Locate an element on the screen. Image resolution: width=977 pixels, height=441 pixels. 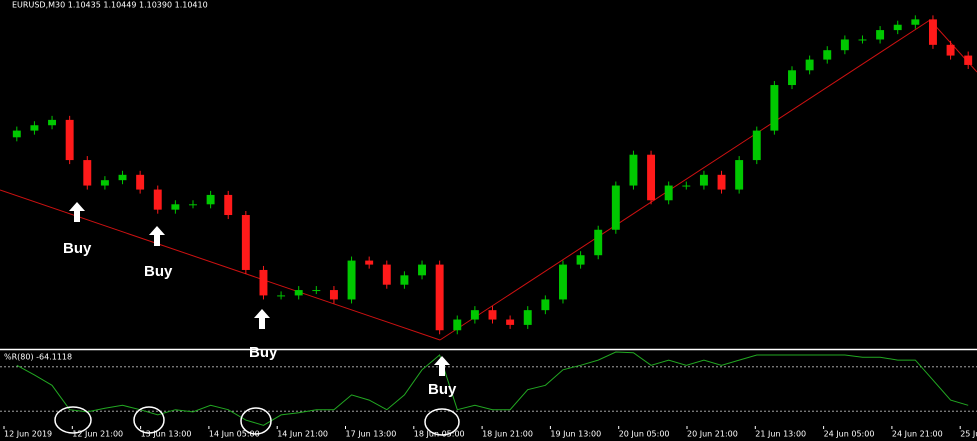
x-tick-label: 21 Jun 13:00 is located at coordinates (780, 434).